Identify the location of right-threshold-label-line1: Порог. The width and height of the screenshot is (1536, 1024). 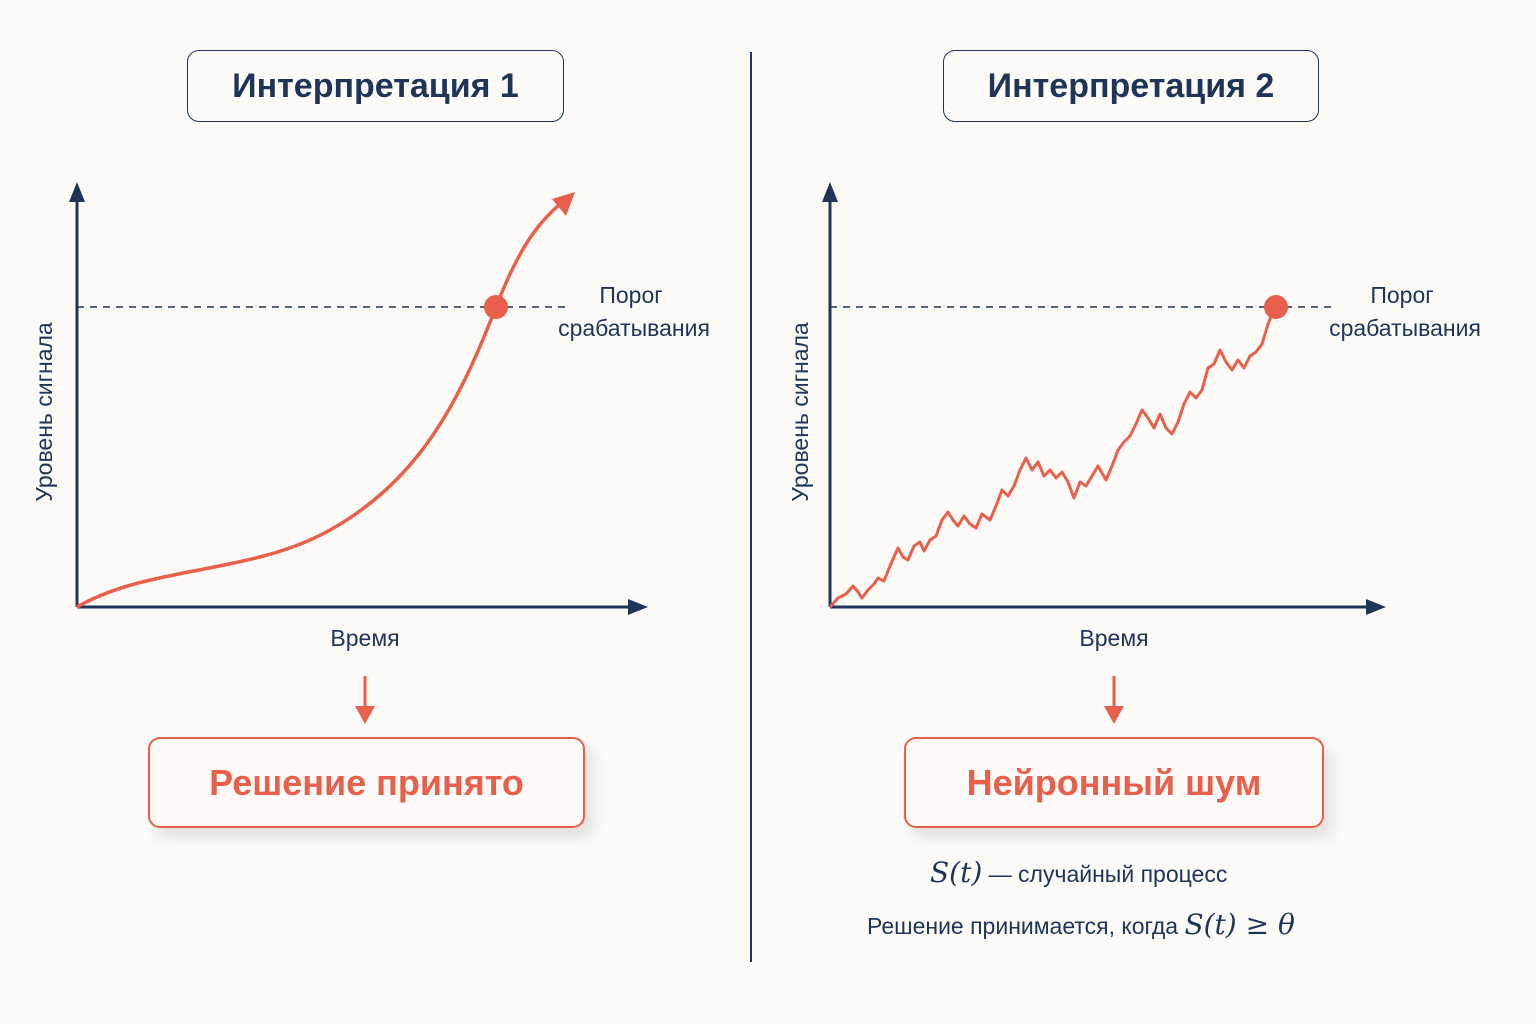
(1401, 295).